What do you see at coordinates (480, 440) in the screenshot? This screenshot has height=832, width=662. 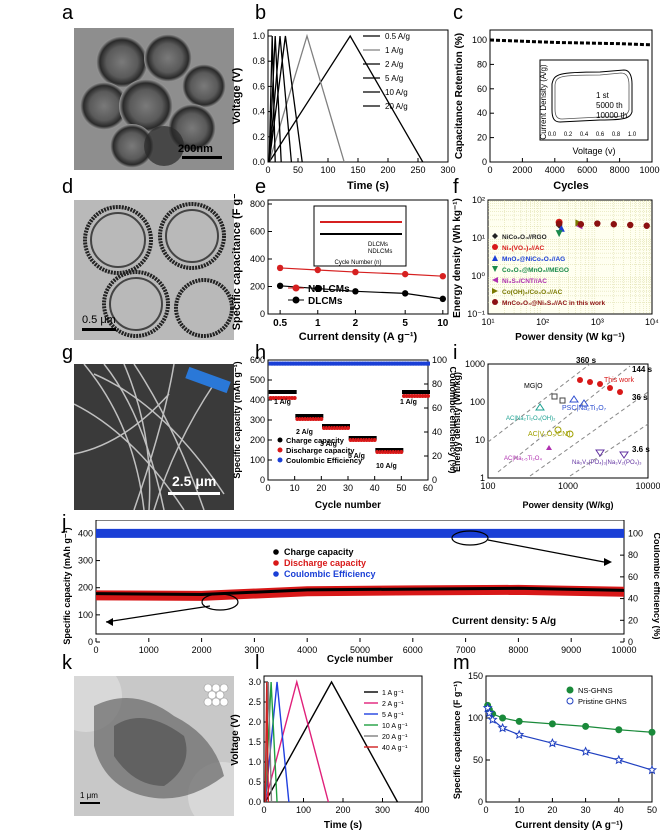 I see `chart-i-ytick-label-1: 10` at bounding box center [480, 440].